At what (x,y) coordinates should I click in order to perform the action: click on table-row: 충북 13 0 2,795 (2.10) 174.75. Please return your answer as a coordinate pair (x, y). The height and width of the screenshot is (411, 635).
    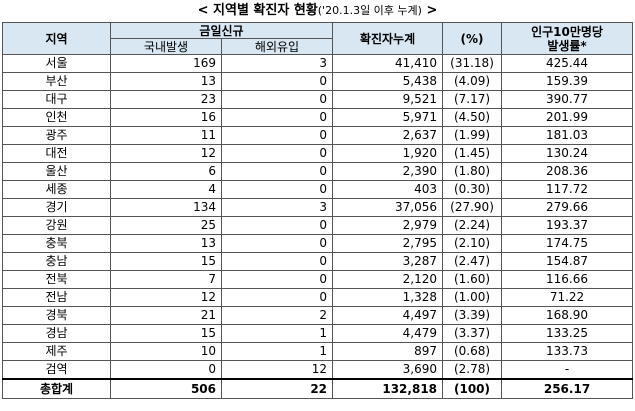
    Looking at the image, I should click on (318, 243).